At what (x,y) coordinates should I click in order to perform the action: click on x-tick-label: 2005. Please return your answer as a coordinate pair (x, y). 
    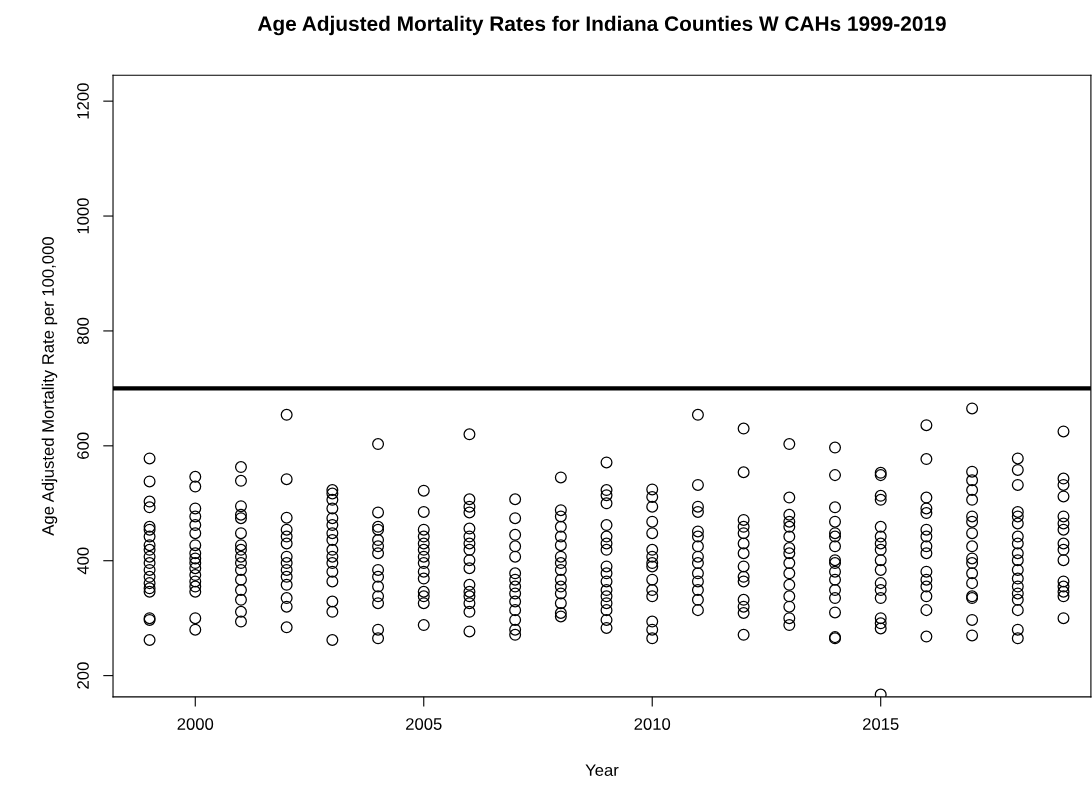
    Looking at the image, I should click on (424, 724).